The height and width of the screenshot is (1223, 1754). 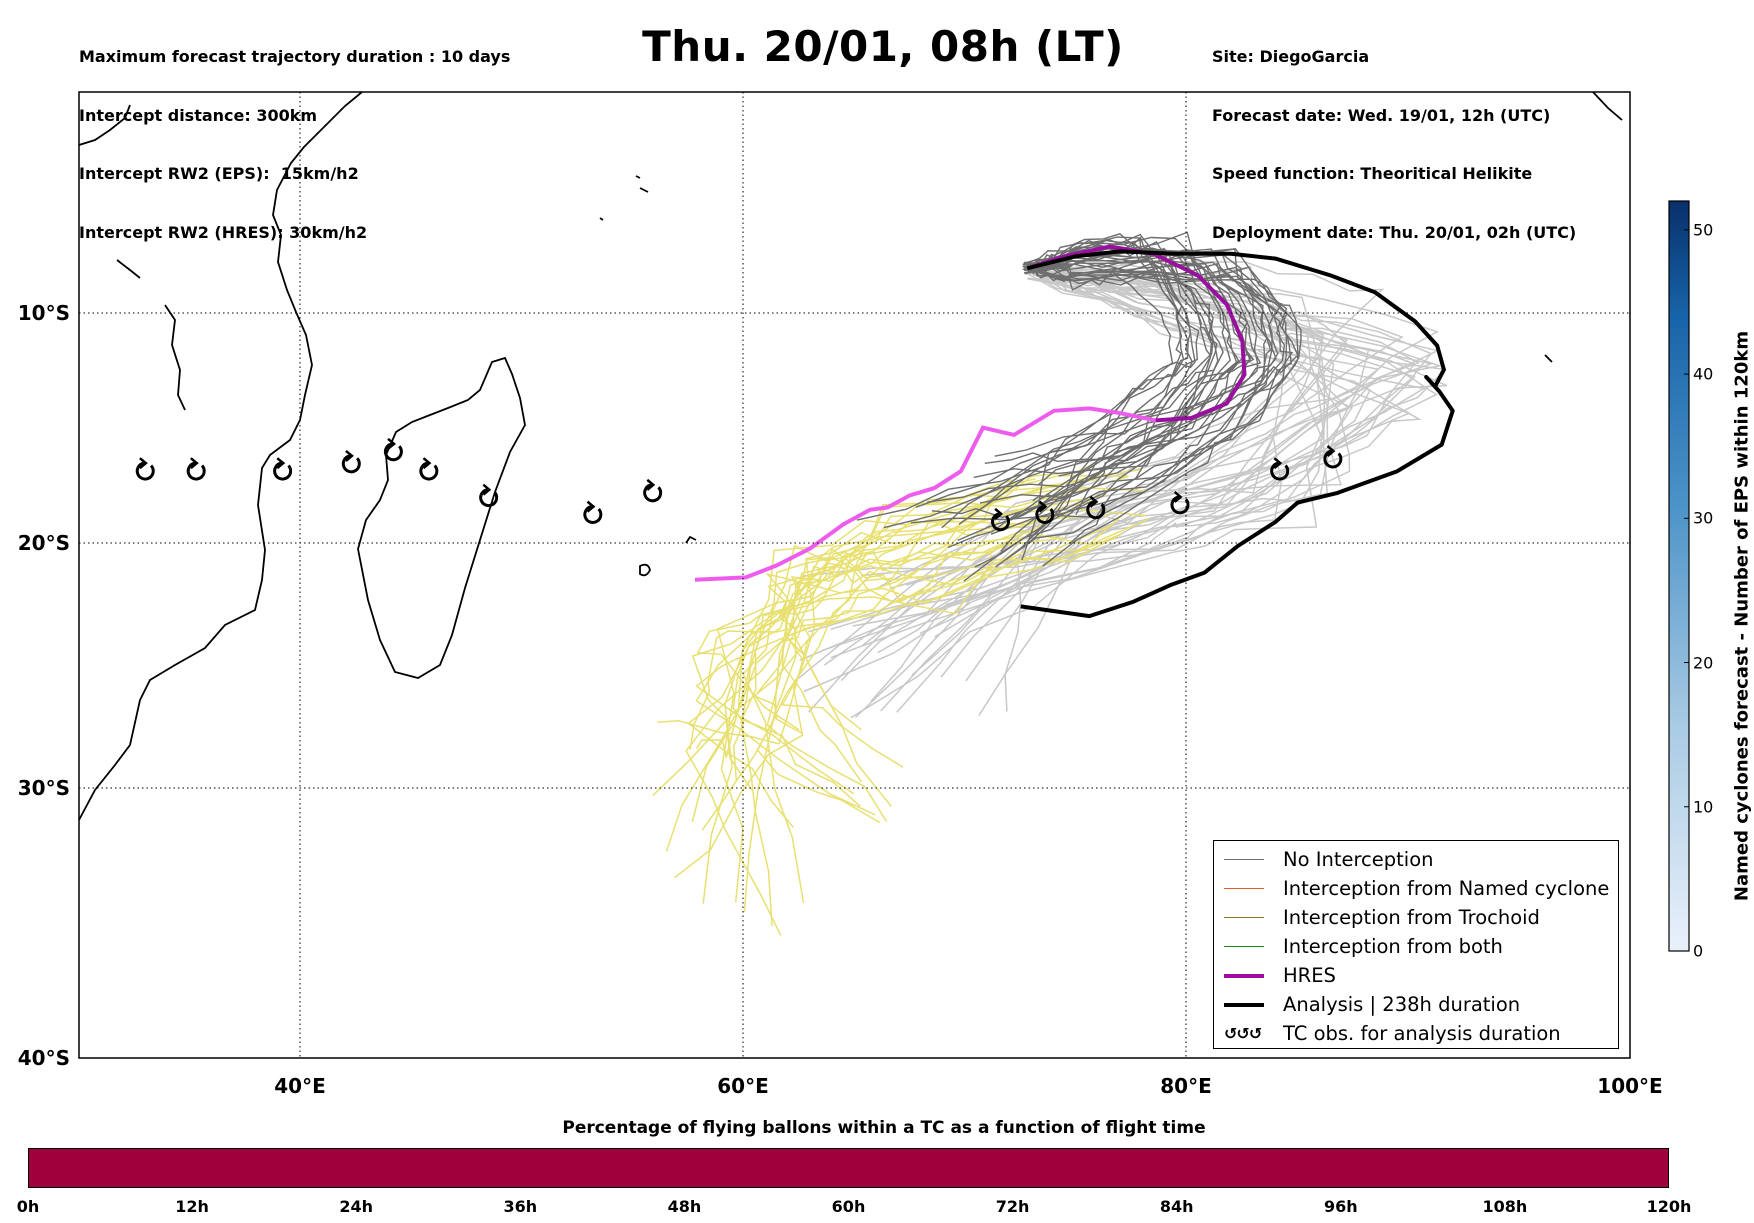 What do you see at coordinates (1402, 1004) in the screenshot?
I see `legend-label: Analysis | 238h duration` at bounding box center [1402, 1004].